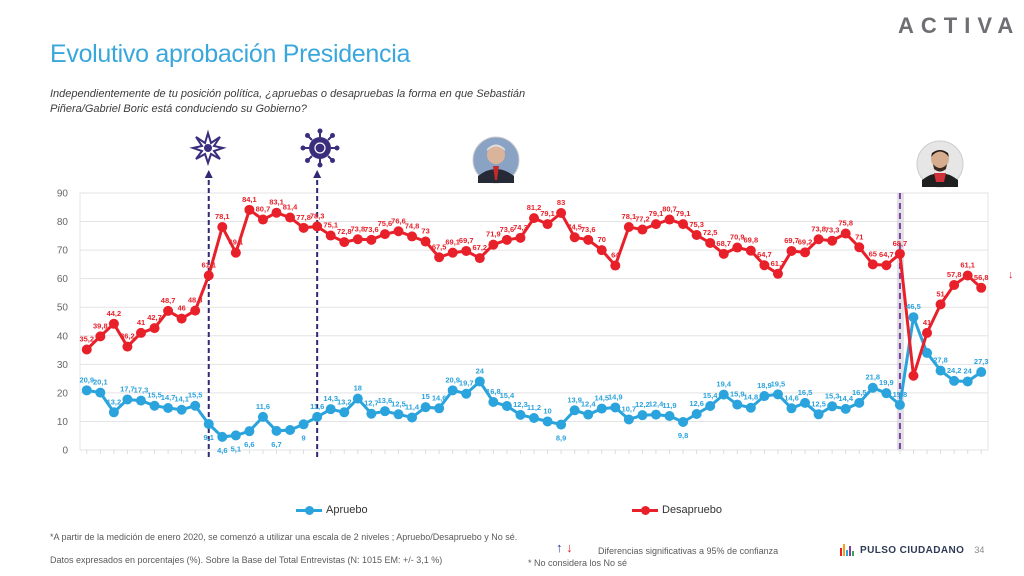 This screenshot has height=576, width=1024. I want to click on data-label: 9, so click(304, 437).